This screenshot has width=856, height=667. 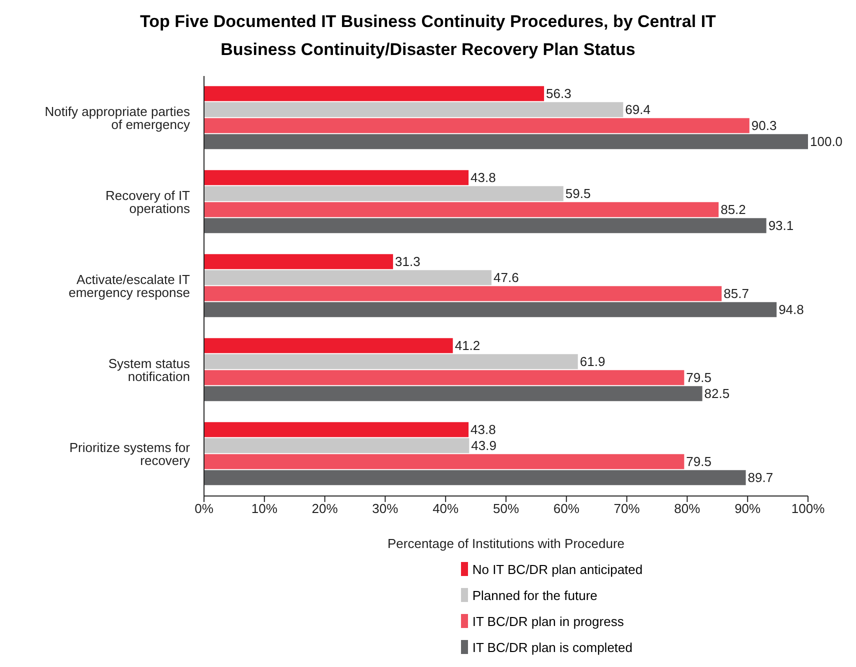 I want to click on data-label: 94.8, so click(x=791, y=310).